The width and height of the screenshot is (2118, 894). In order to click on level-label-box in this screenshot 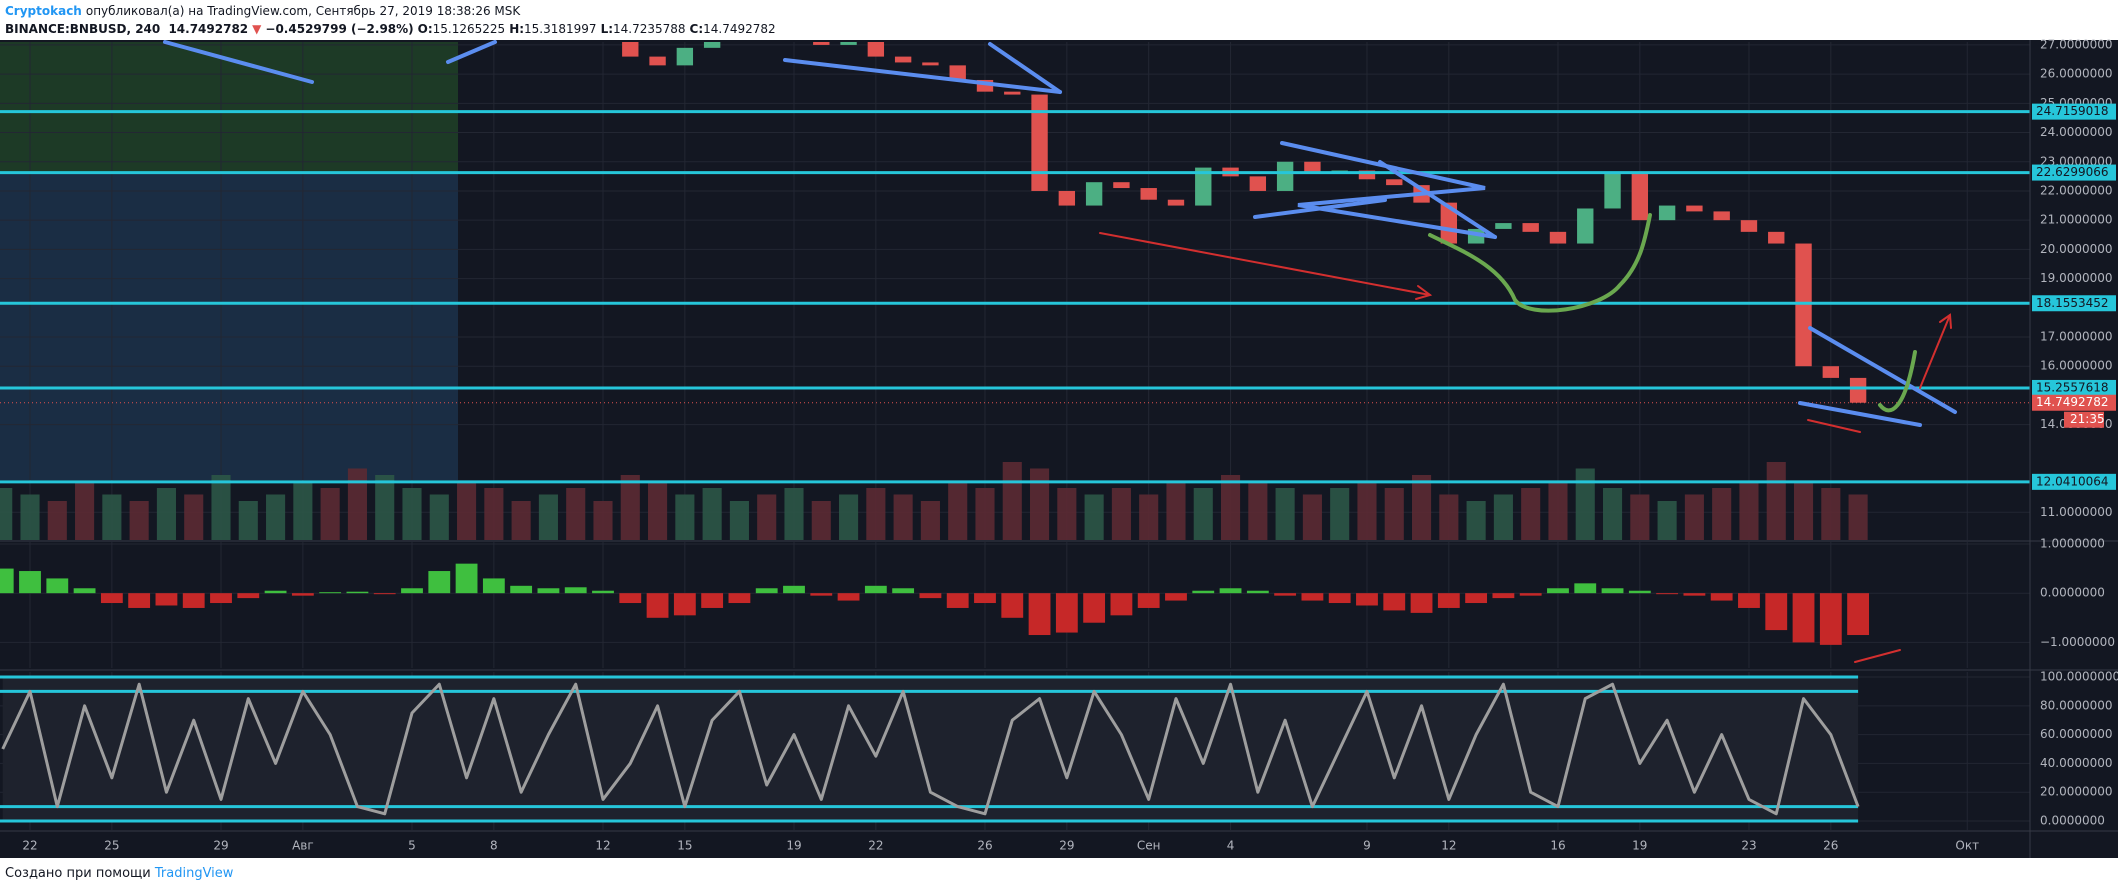, I will do `click(2074, 111)`.